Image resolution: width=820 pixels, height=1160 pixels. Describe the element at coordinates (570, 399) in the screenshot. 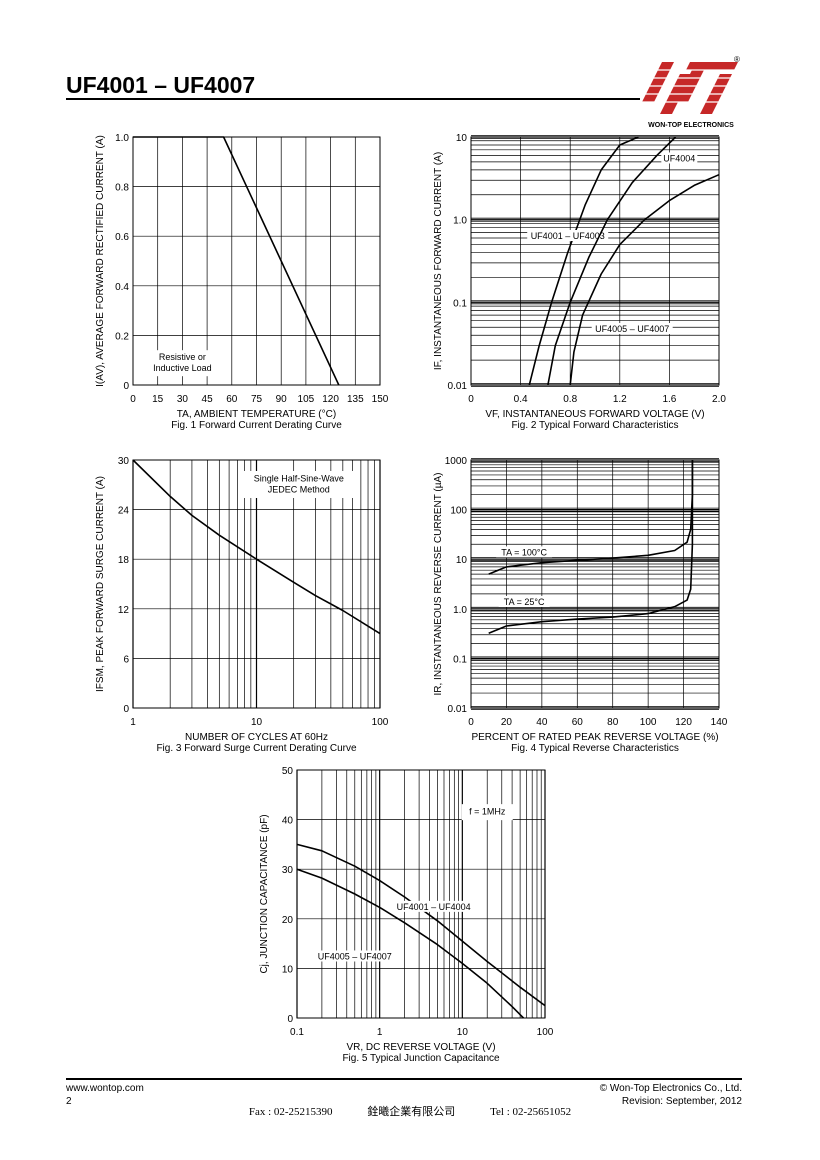

I see `fig2-xtick-label: 0.8` at that location.